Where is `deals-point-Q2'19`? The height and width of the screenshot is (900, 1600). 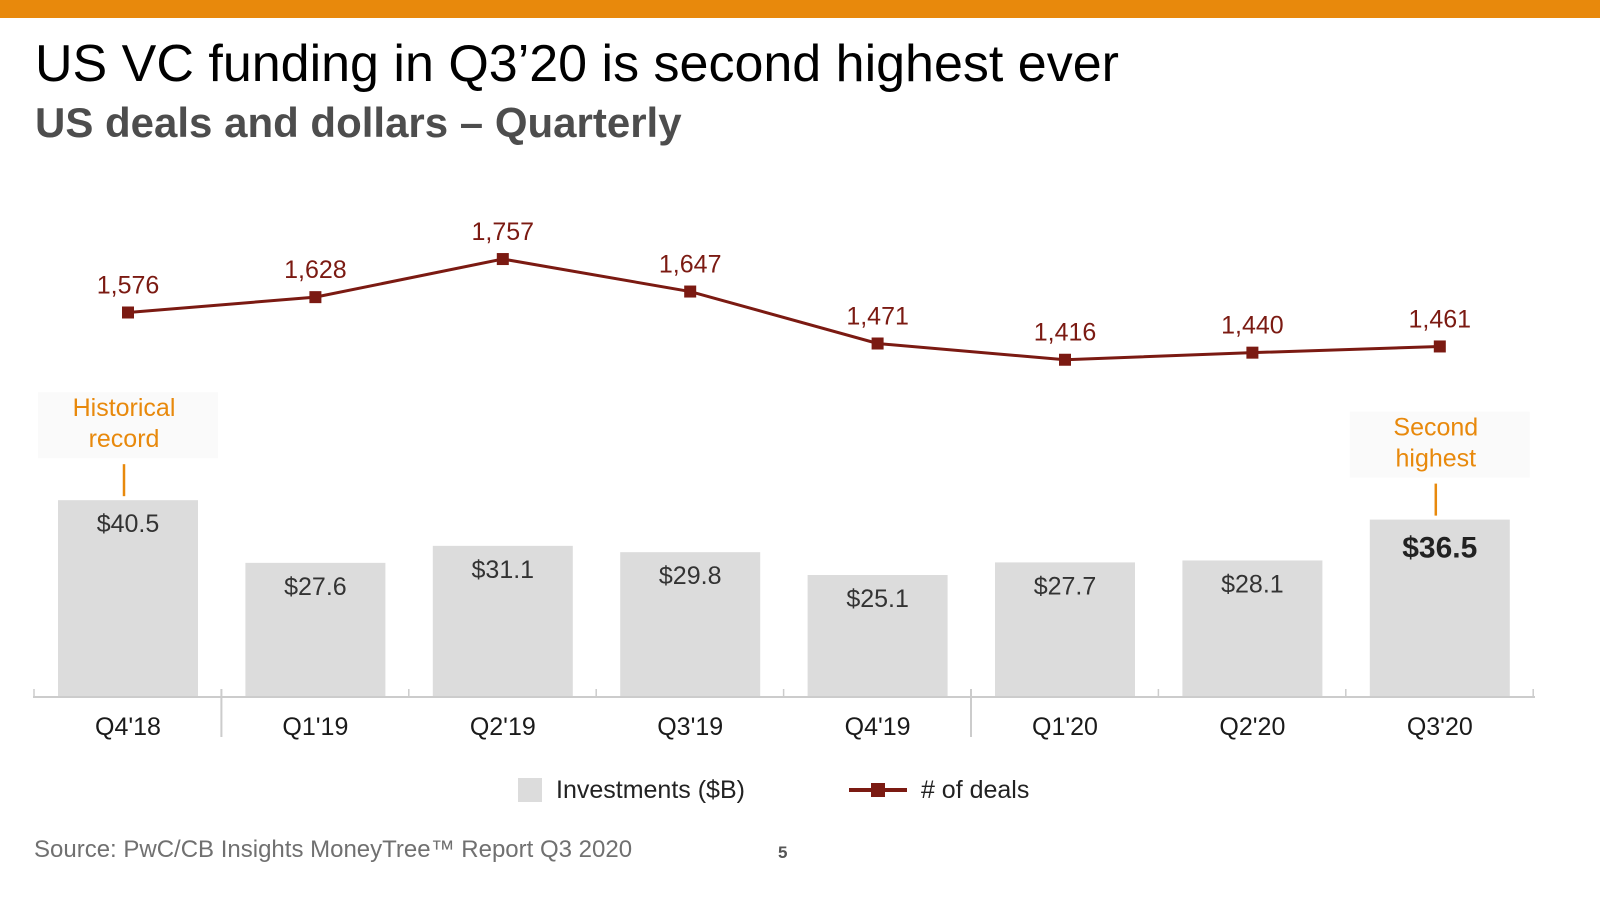 deals-point-Q2'19 is located at coordinates (502, 259).